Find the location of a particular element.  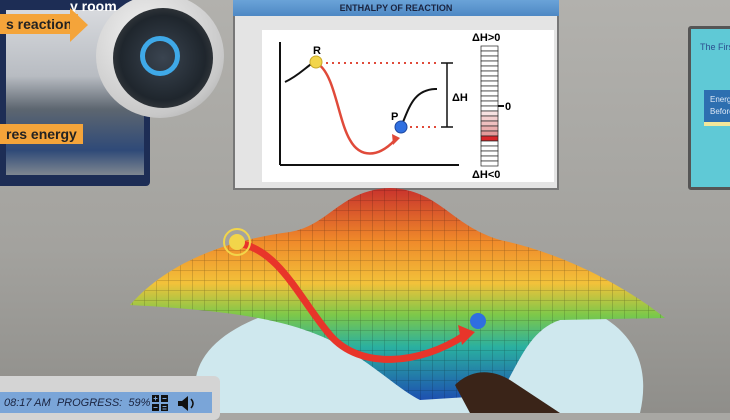

curve-end is located at coordinates (419, 105).